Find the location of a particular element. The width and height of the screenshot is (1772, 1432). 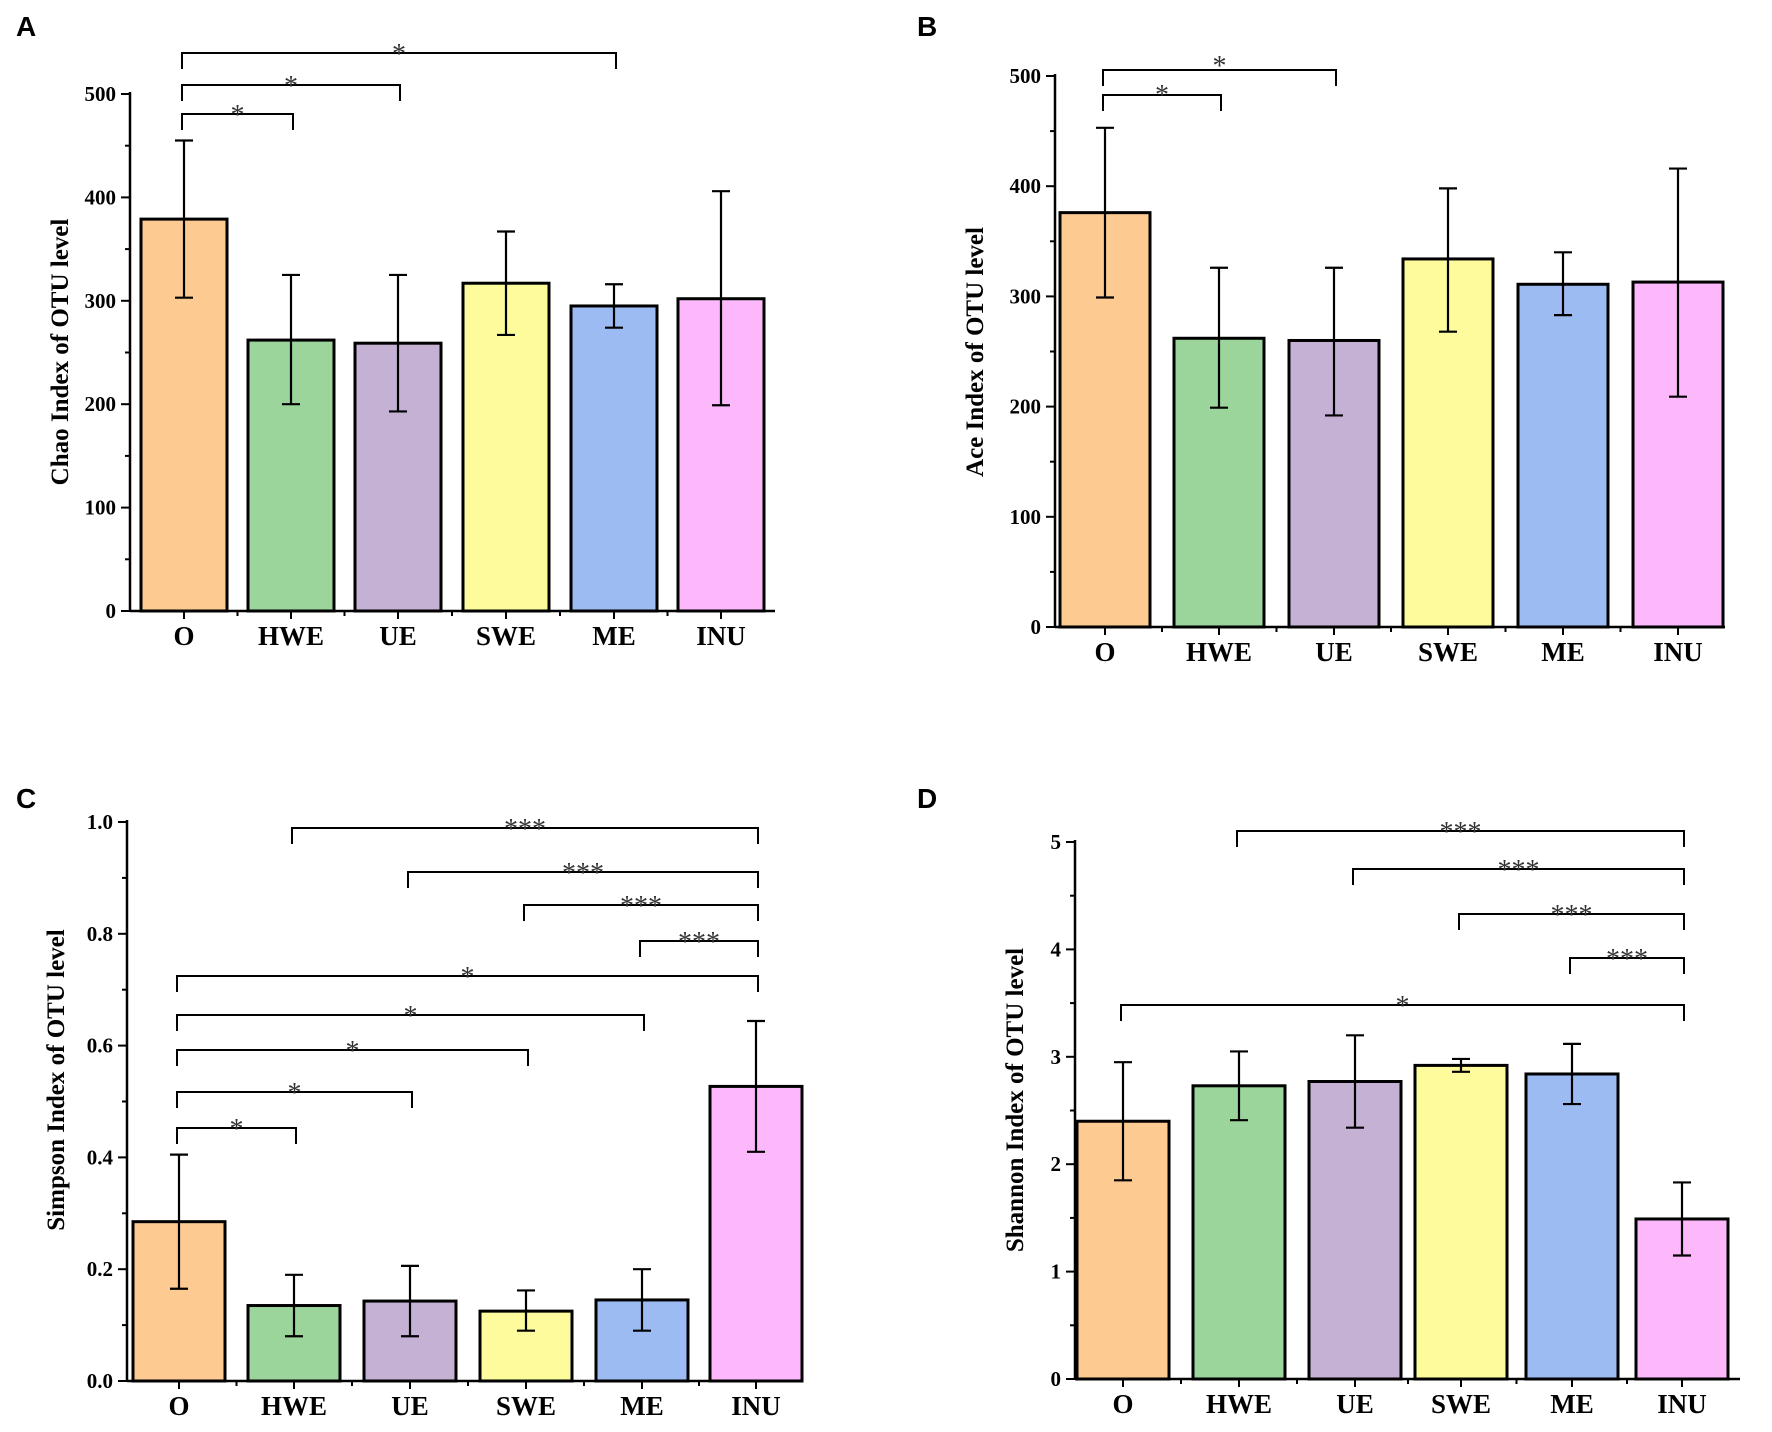

y-tick-label: 1 is located at coordinates (1056, 1272).